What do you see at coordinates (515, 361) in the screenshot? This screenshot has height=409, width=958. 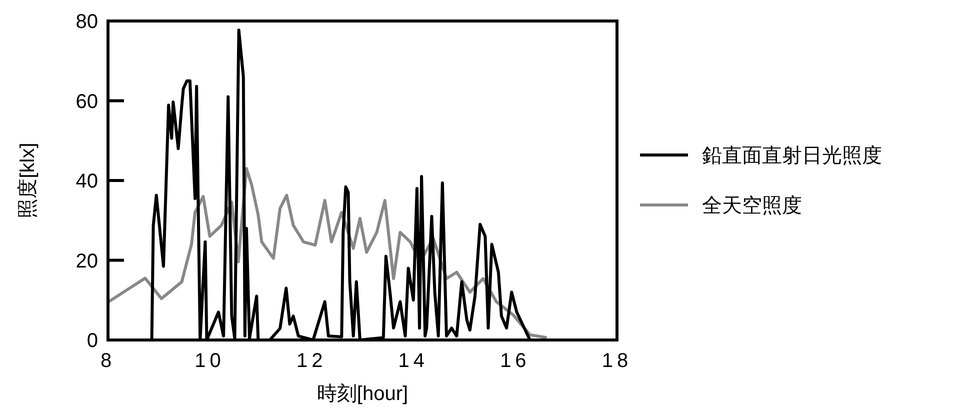 I see `x-tick-label: 16` at bounding box center [515, 361].